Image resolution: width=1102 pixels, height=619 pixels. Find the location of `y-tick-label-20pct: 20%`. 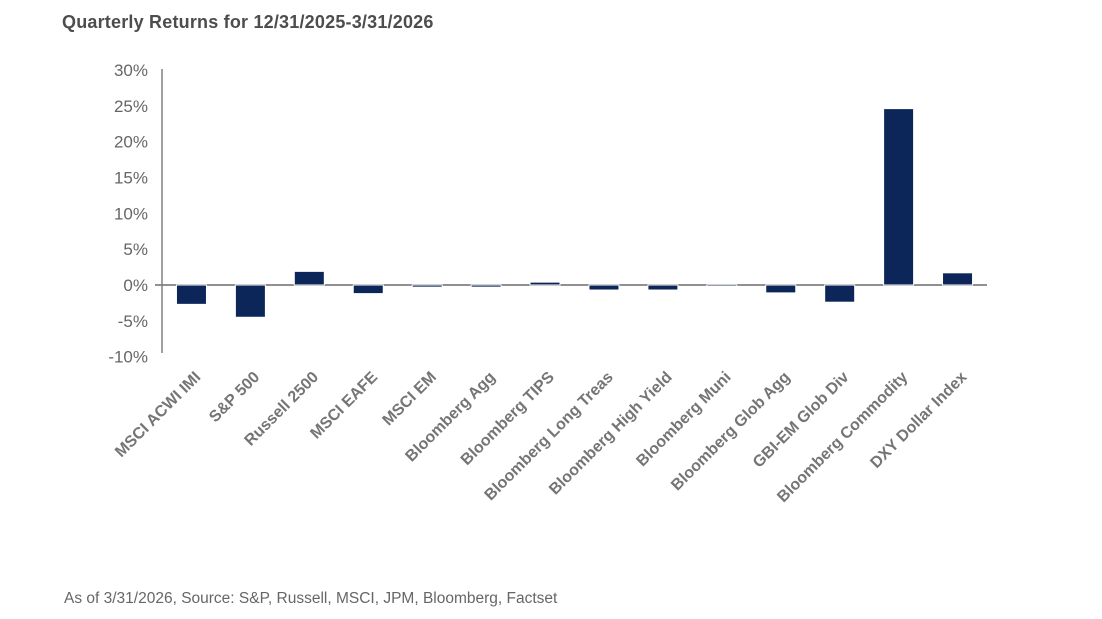

y-tick-label-20pct: 20% is located at coordinates (131, 142).